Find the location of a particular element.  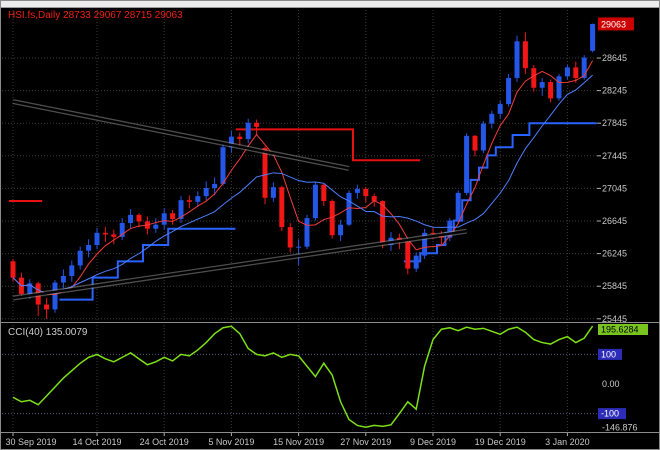

cci-zero-label: 0.00 is located at coordinates (611, 384).